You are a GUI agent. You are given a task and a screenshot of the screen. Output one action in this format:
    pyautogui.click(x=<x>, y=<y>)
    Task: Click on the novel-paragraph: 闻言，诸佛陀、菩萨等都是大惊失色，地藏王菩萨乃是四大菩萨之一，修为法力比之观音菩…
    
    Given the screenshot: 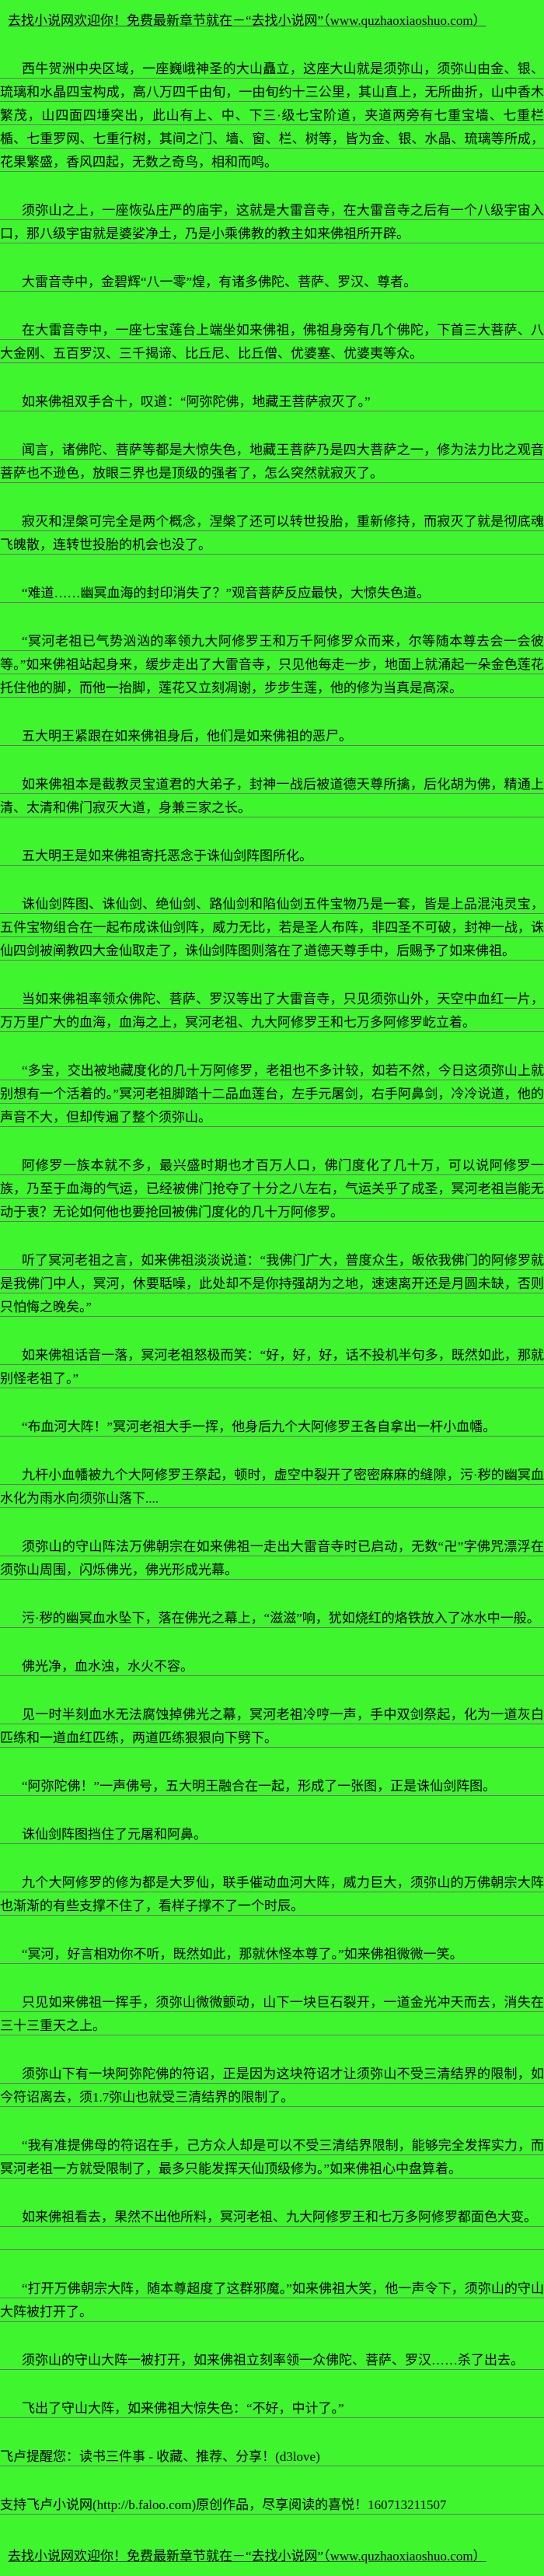 What is the action you would take?
    pyautogui.click(x=272, y=462)
    